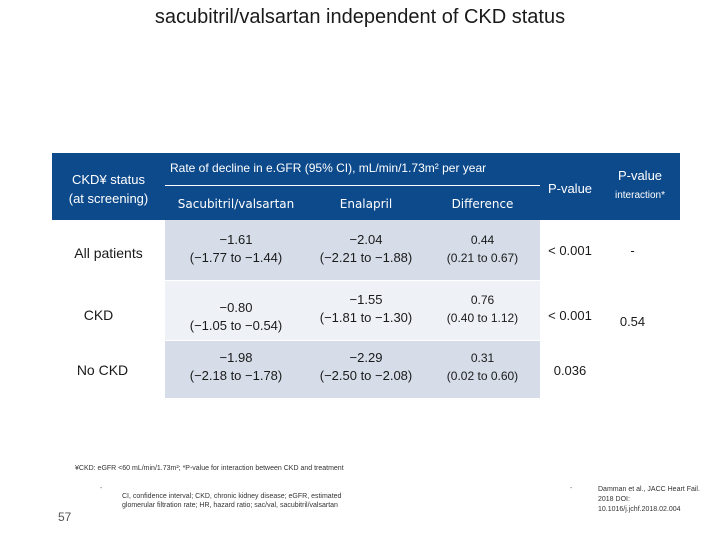  I want to click on row1-enal-value: −2.04, so click(366, 239).